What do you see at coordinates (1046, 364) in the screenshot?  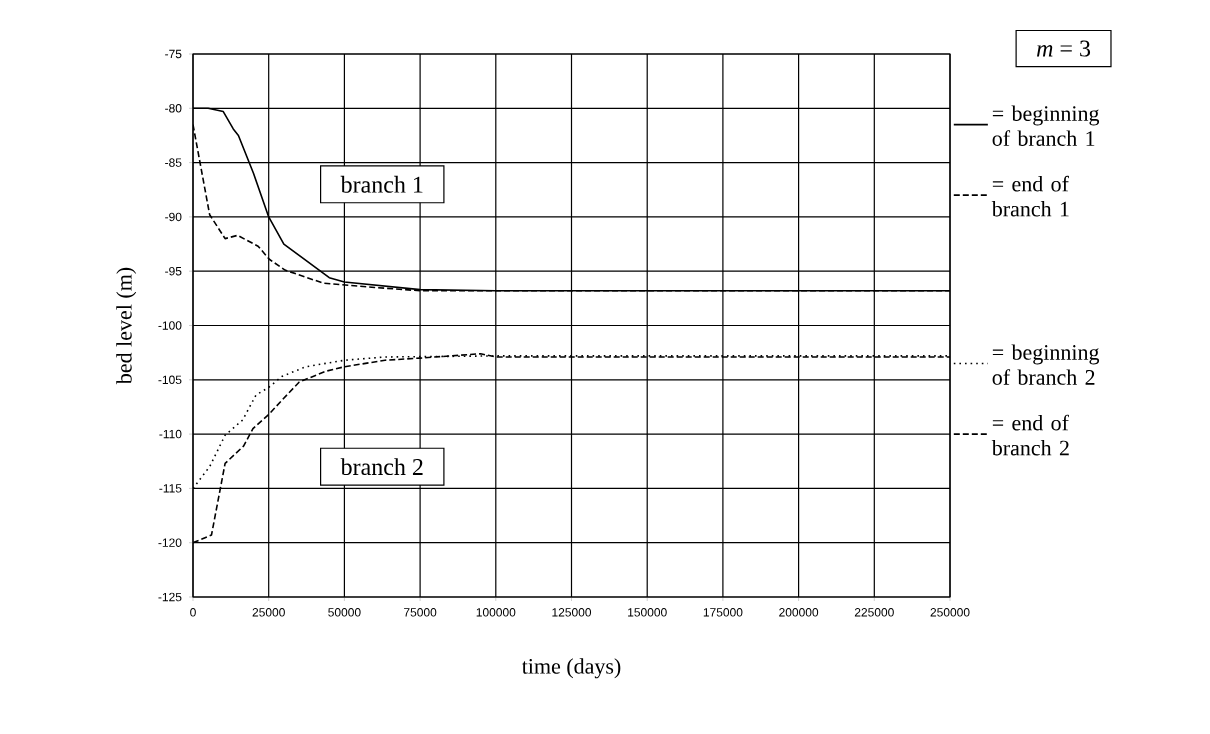 I see `legend-label: = beginning of branch 2` at bounding box center [1046, 364].